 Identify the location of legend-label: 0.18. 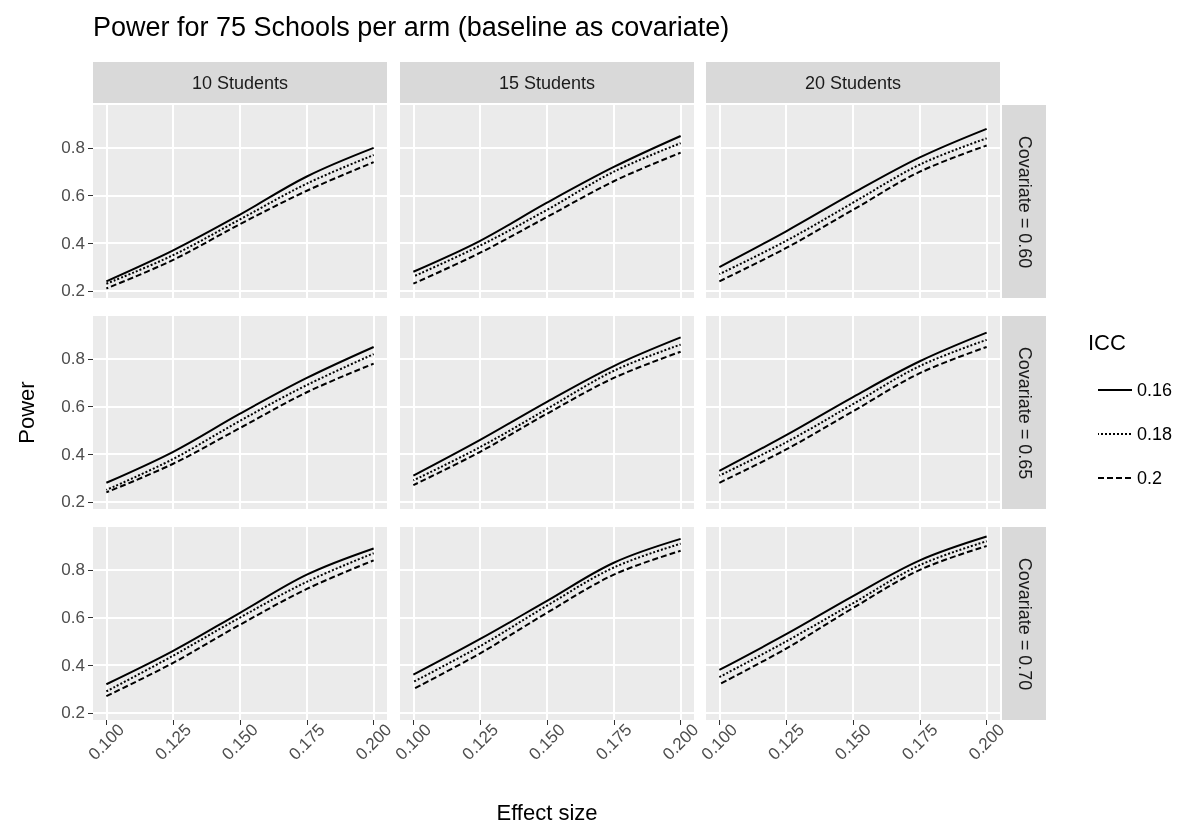
(1155, 434).